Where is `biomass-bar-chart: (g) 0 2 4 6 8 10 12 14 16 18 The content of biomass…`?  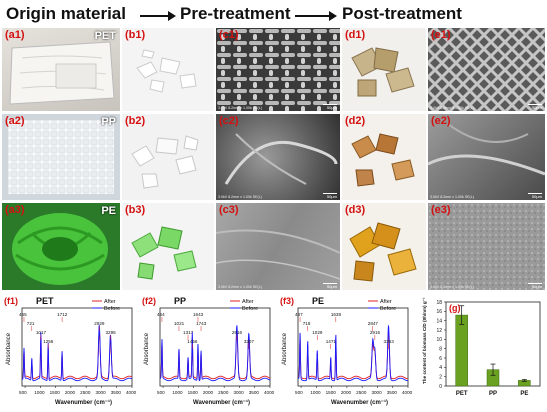 biomass-bar-chart: (g) 0 2 4 6 8 10 12 14 16 18 The content of biomass… is located at coordinates (481, 347).